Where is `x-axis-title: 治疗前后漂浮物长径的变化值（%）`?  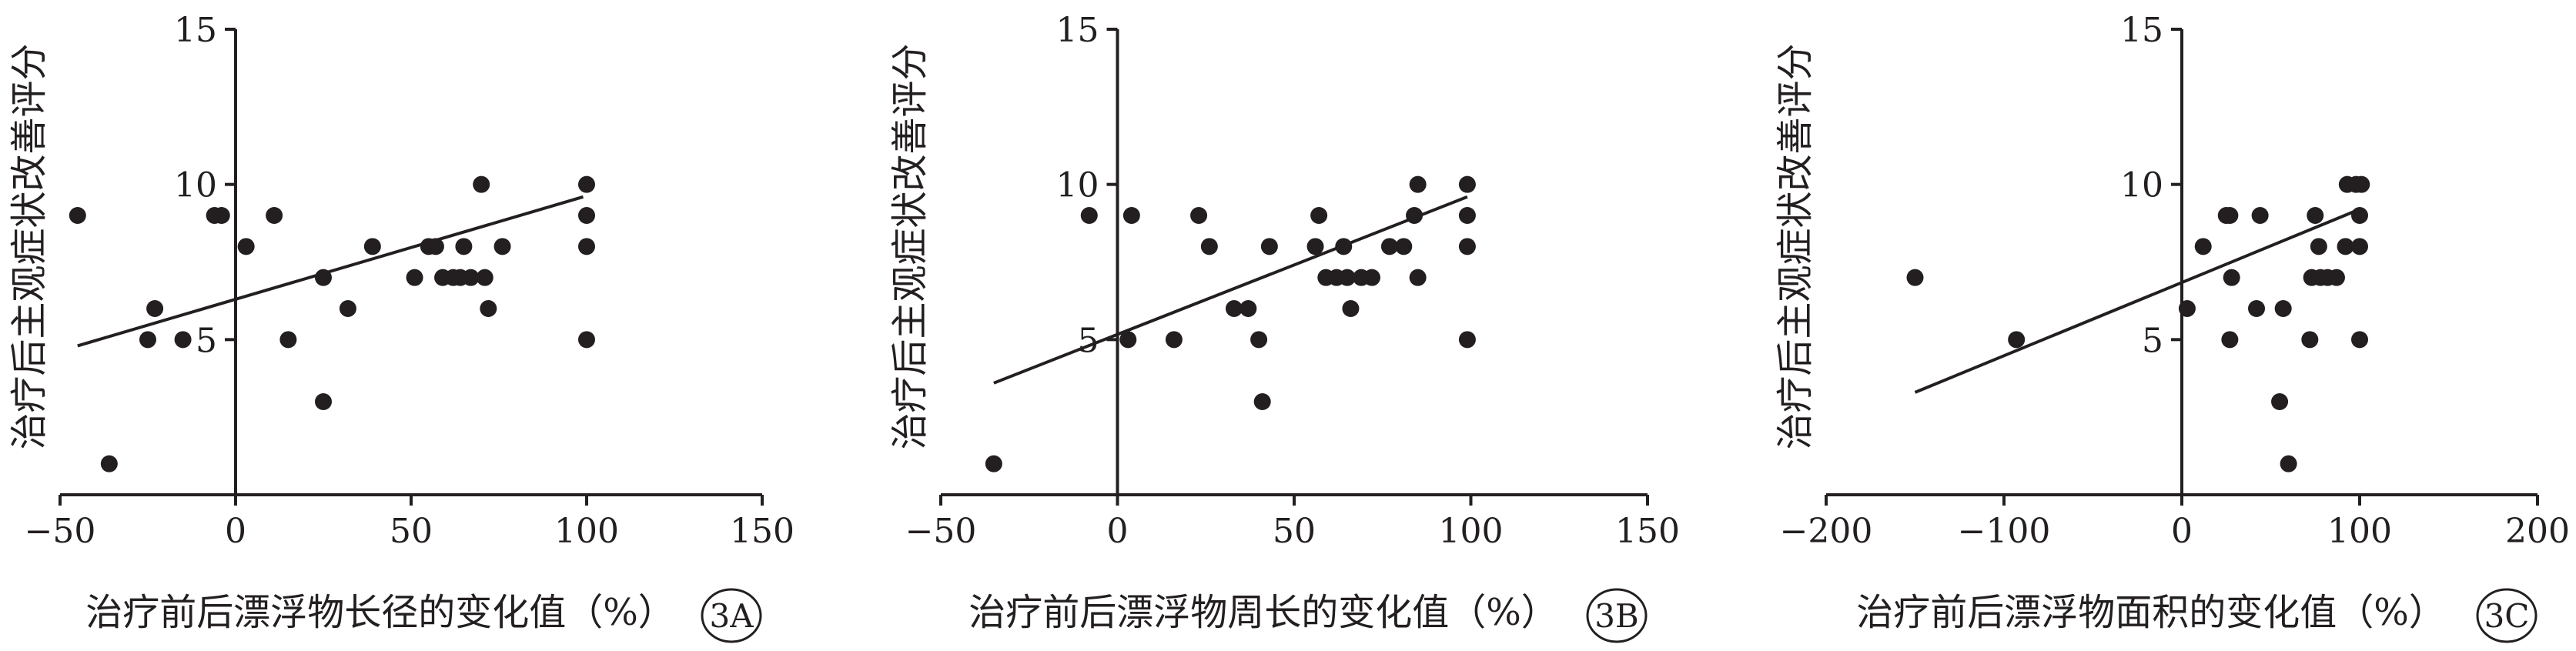
x-axis-title: 治疗前后漂浮物长径的变化值（%） is located at coordinates (380, 612).